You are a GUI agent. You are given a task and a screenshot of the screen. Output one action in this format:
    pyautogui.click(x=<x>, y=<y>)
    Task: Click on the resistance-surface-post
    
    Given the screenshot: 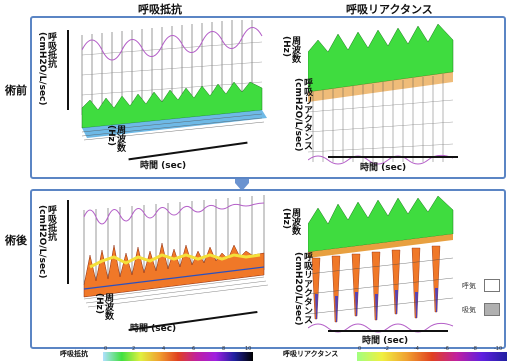 What is the action you would take?
    pyautogui.click(x=174, y=255)
    